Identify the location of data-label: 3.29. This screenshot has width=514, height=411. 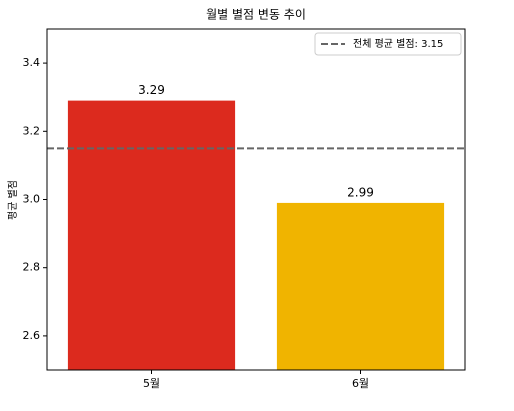
(151, 90).